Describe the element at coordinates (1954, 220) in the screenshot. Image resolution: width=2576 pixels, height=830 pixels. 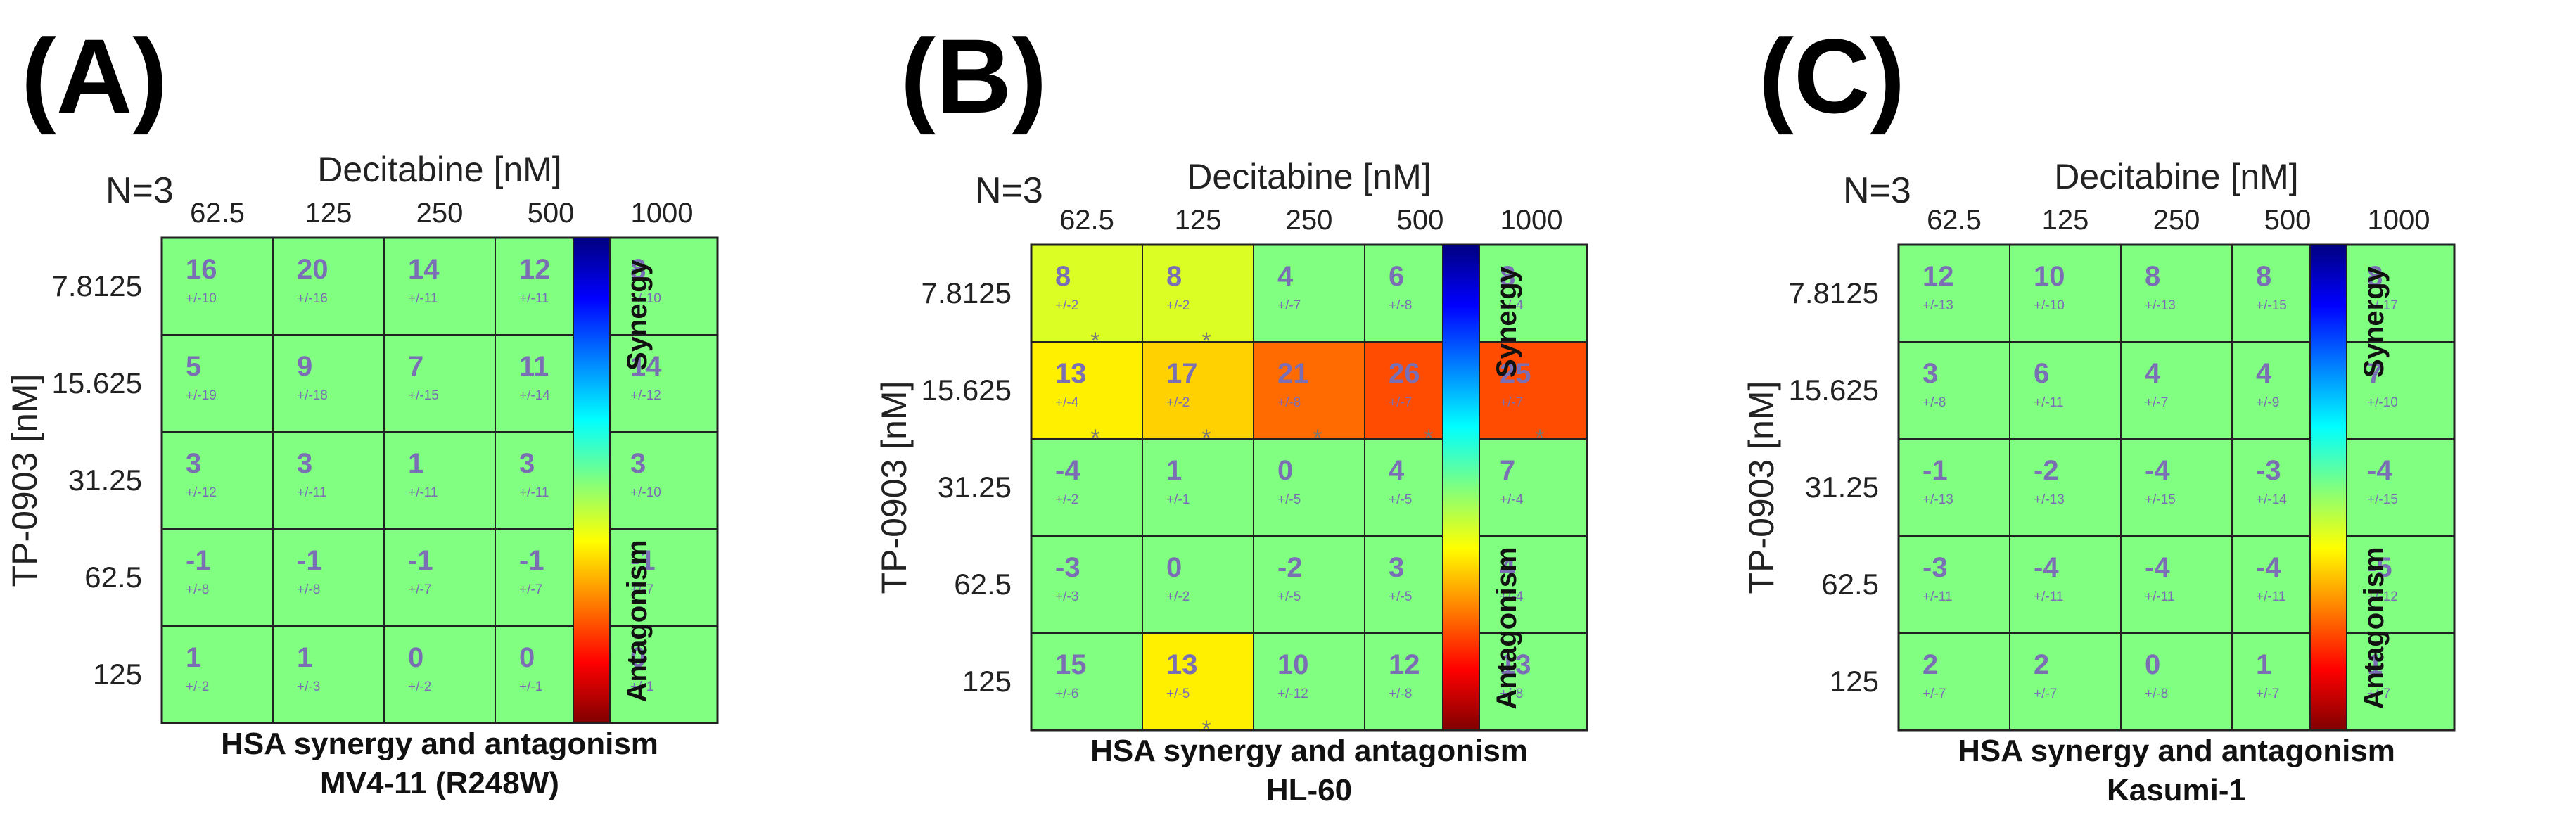
I see `x-tick-label: 62.5` at that location.